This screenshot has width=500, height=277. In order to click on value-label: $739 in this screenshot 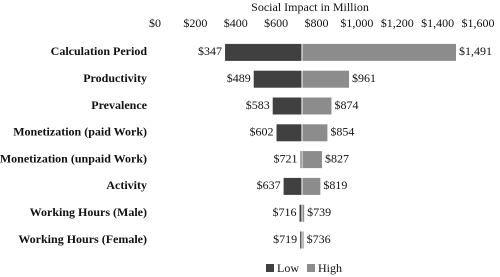, I will do `click(319, 212)`.